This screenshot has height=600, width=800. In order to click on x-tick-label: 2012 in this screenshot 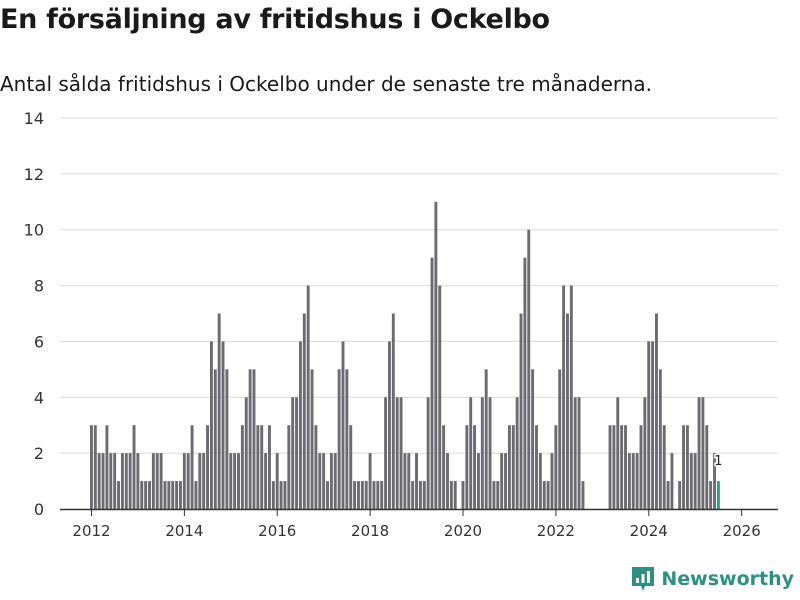, I will do `click(91, 531)`.